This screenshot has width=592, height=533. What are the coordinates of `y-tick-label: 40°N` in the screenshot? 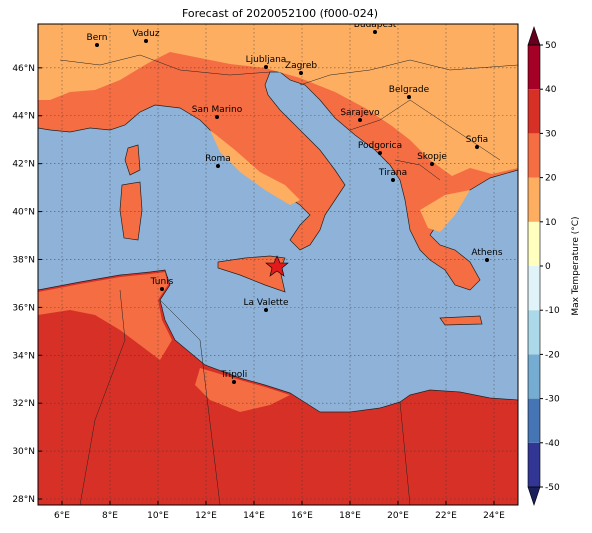 It's located at (23, 213).